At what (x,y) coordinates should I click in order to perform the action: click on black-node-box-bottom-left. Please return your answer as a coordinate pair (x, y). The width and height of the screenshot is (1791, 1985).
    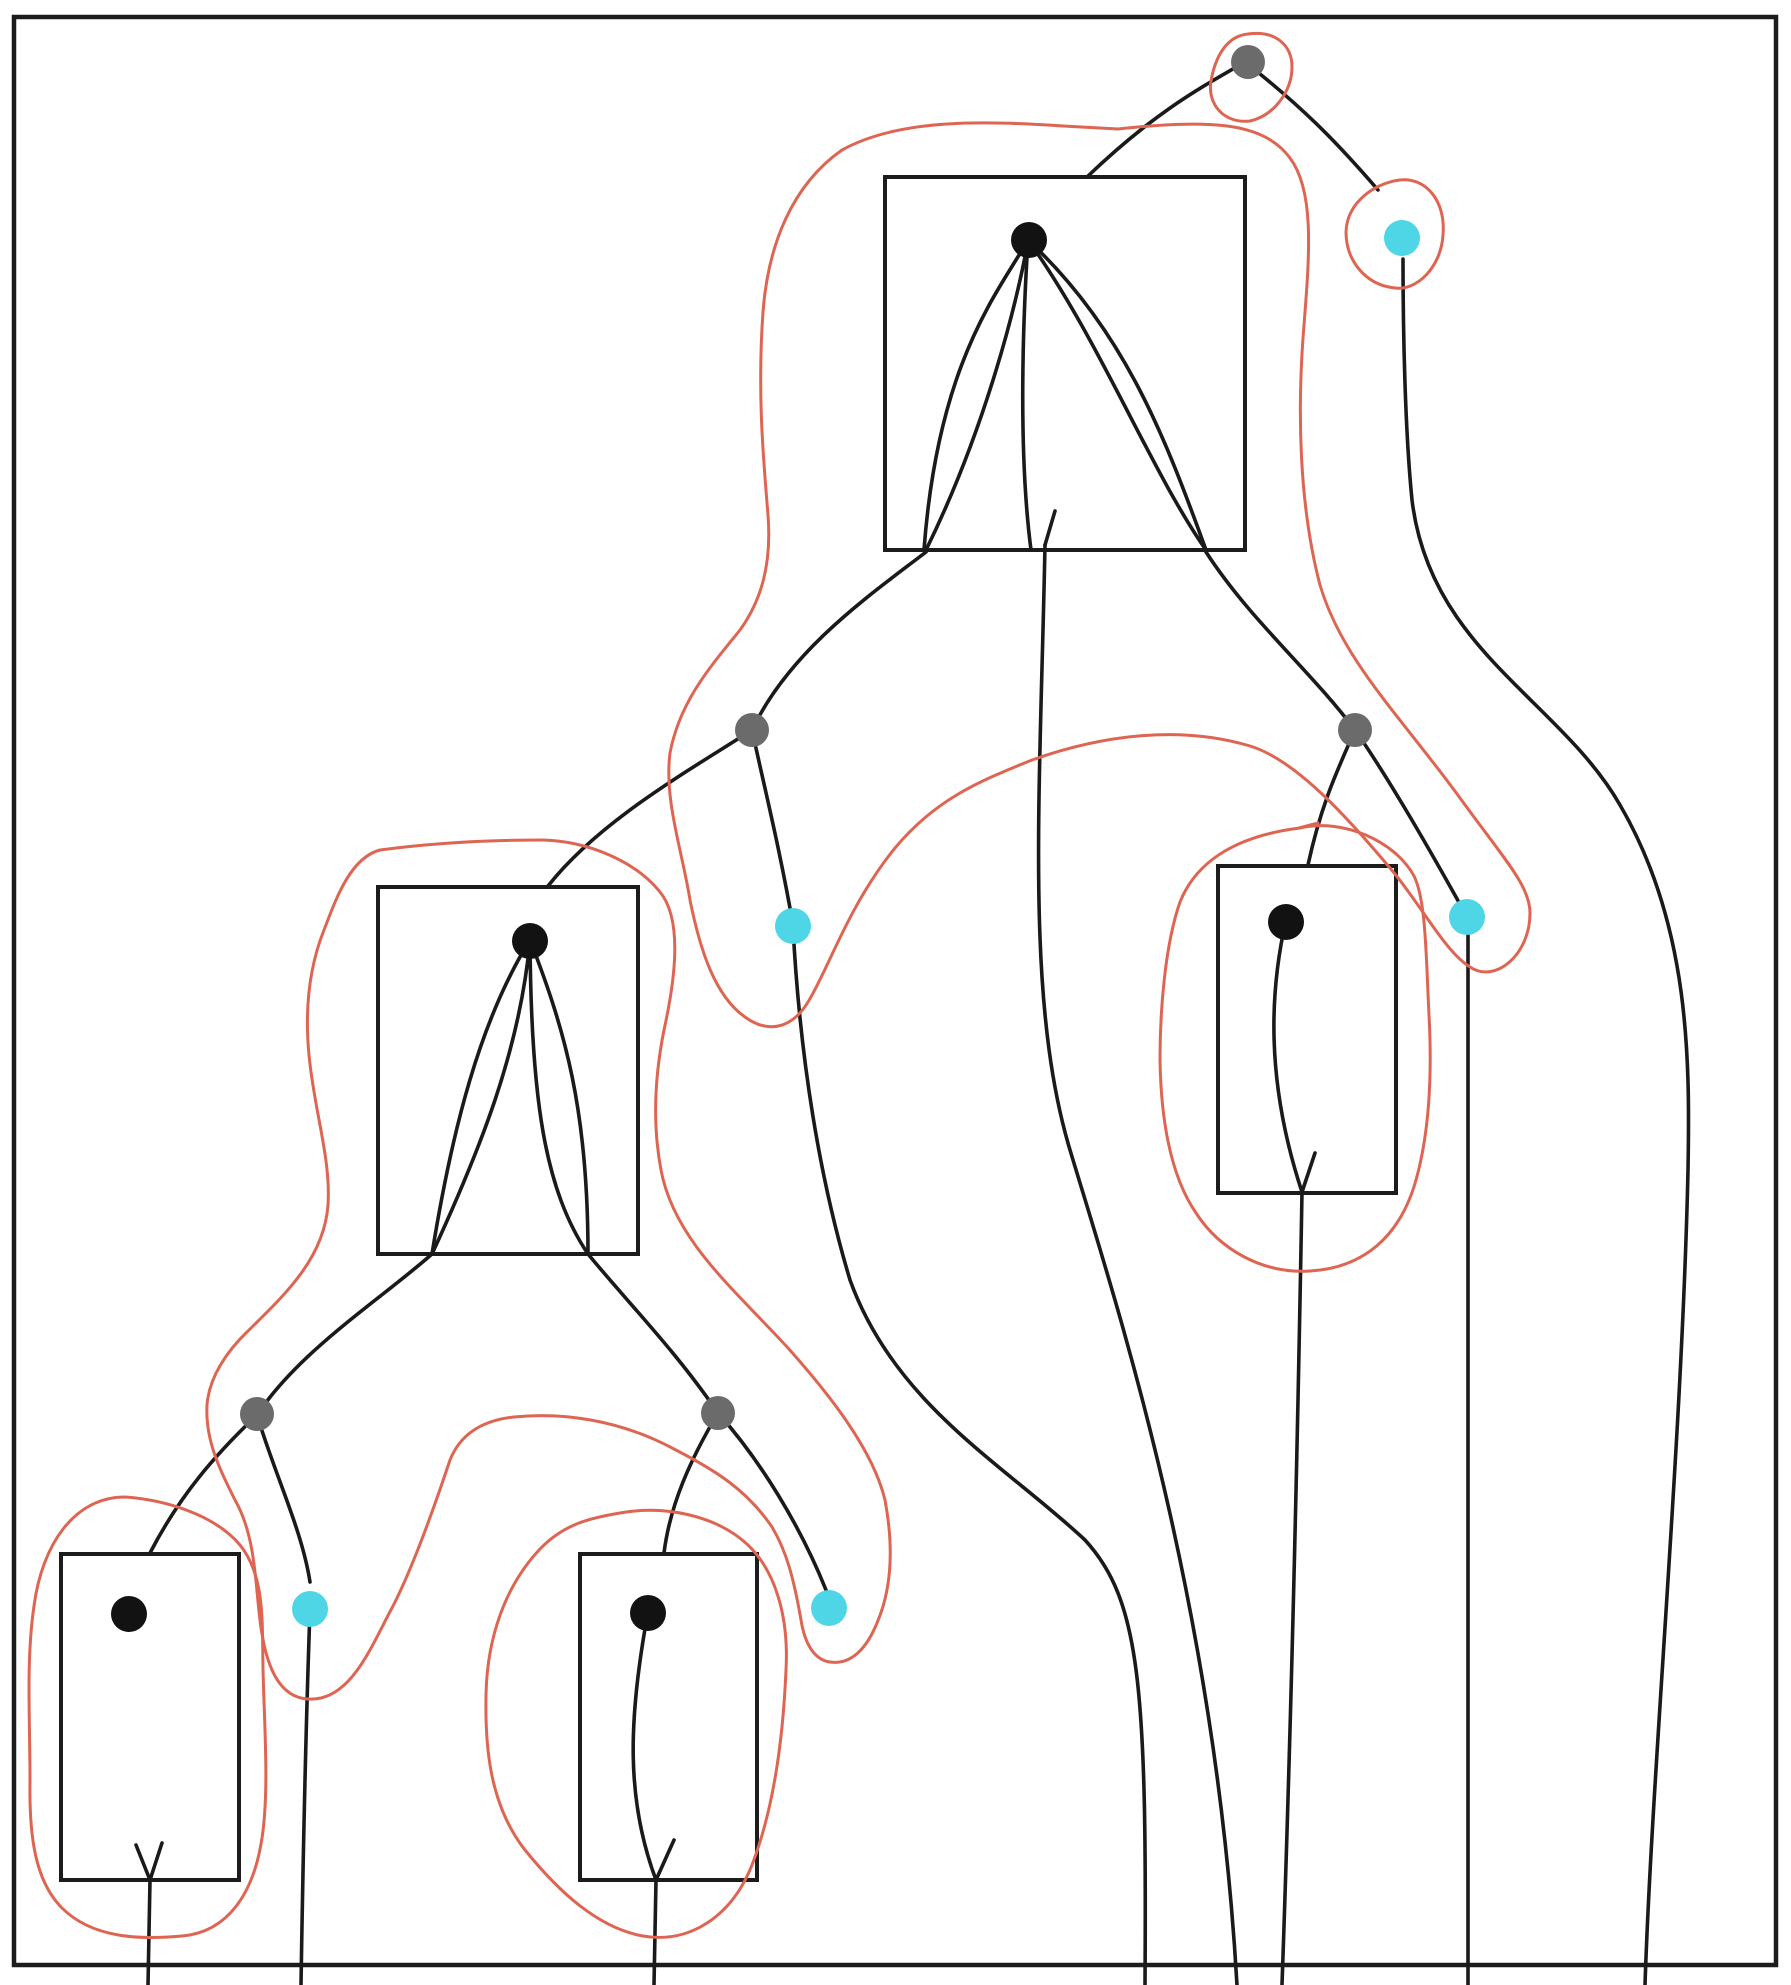
    Looking at the image, I should click on (129, 1614).